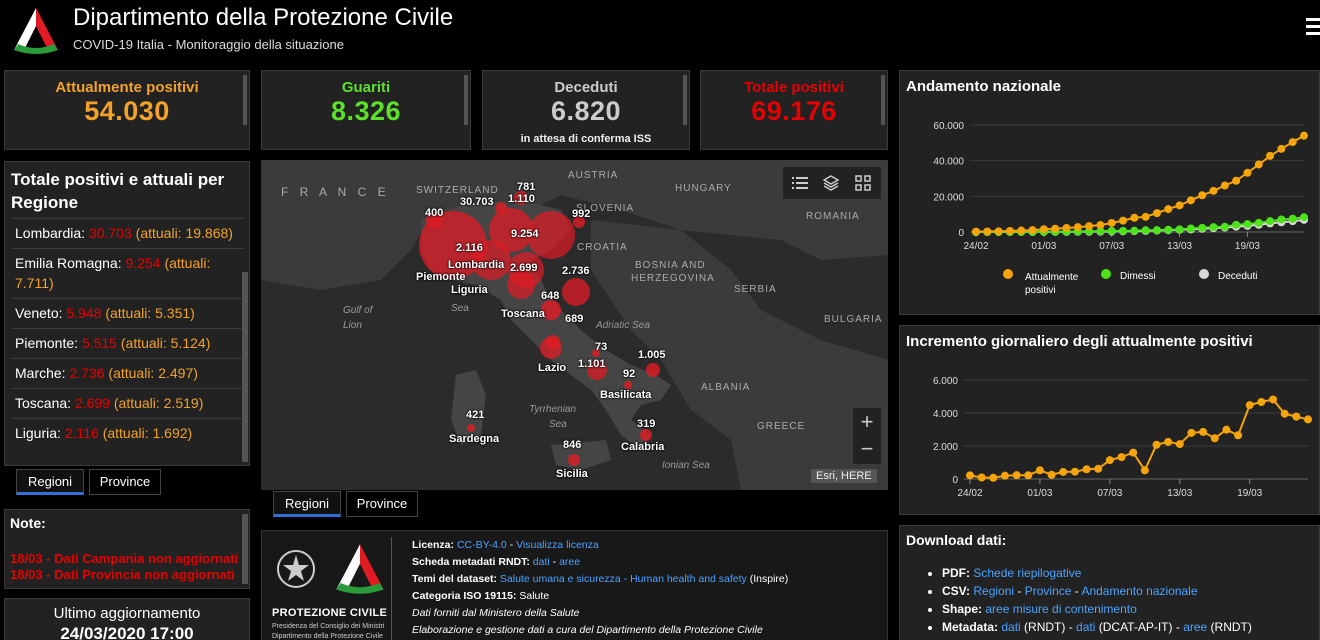  I want to click on license-link: CC-BY-4.0, so click(481, 545).